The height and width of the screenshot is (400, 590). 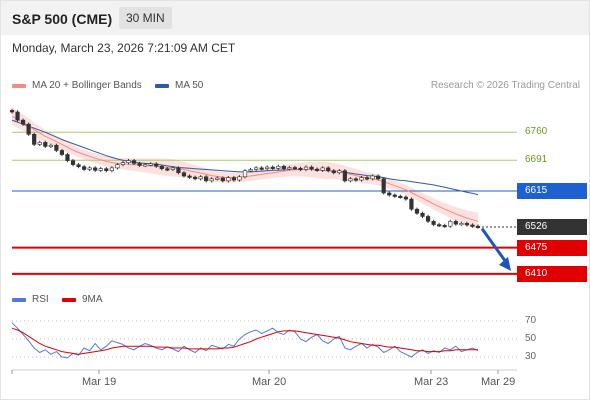 What do you see at coordinates (145, 18) in the screenshot?
I see `timeframe-button: 30 MIN` at bounding box center [145, 18].